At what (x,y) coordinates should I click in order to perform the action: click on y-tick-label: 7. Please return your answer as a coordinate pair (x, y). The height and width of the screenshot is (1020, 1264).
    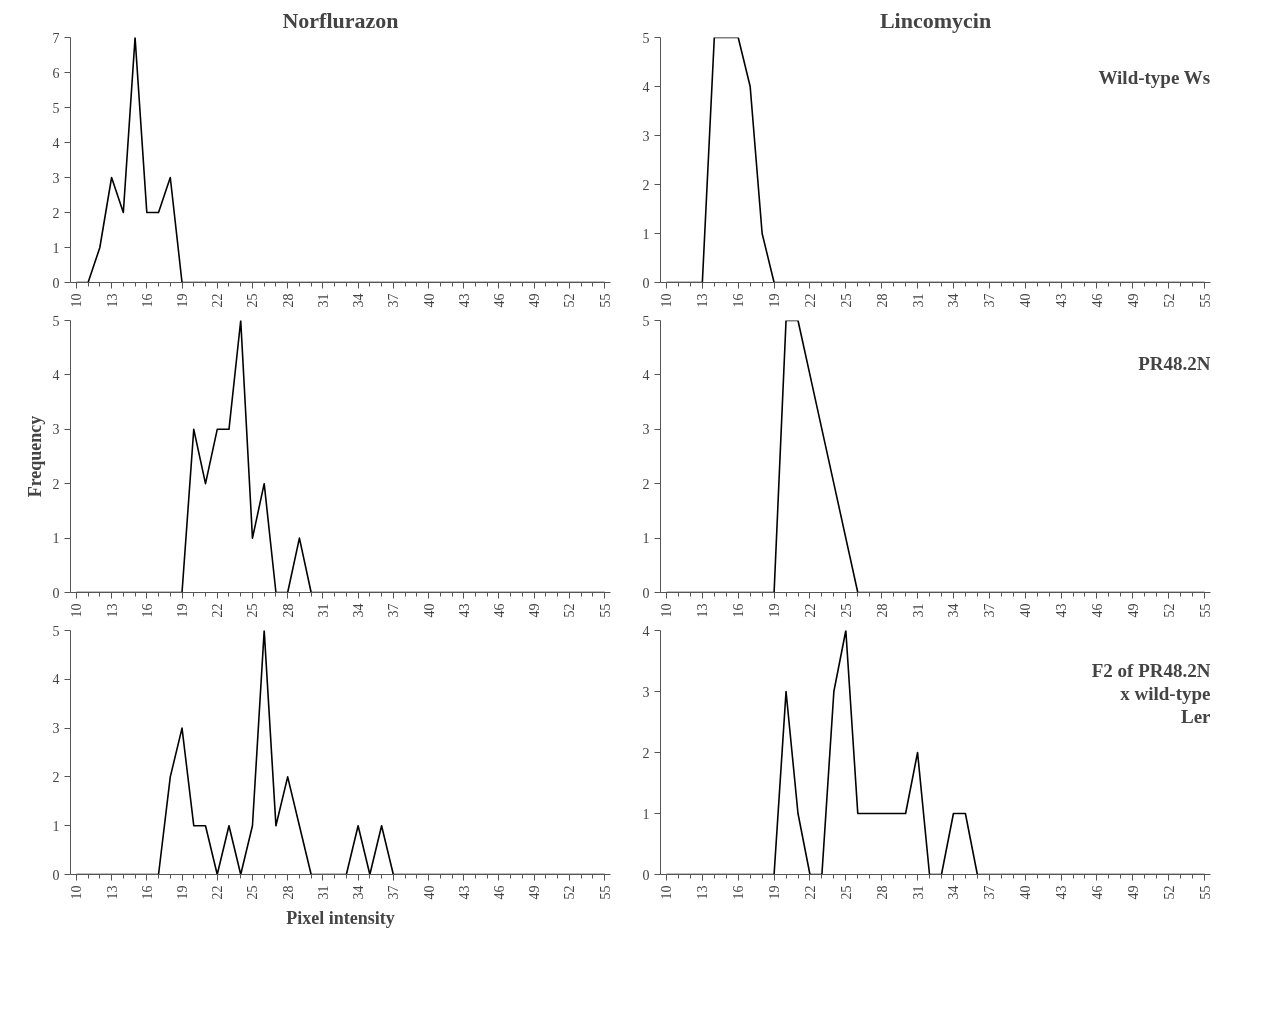
    Looking at the image, I should click on (56, 38).